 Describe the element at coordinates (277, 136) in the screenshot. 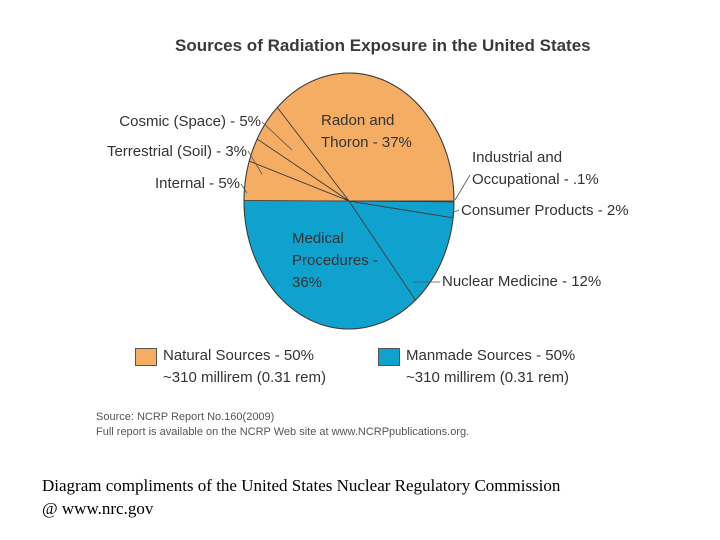

I see `leader-cosmic` at that location.